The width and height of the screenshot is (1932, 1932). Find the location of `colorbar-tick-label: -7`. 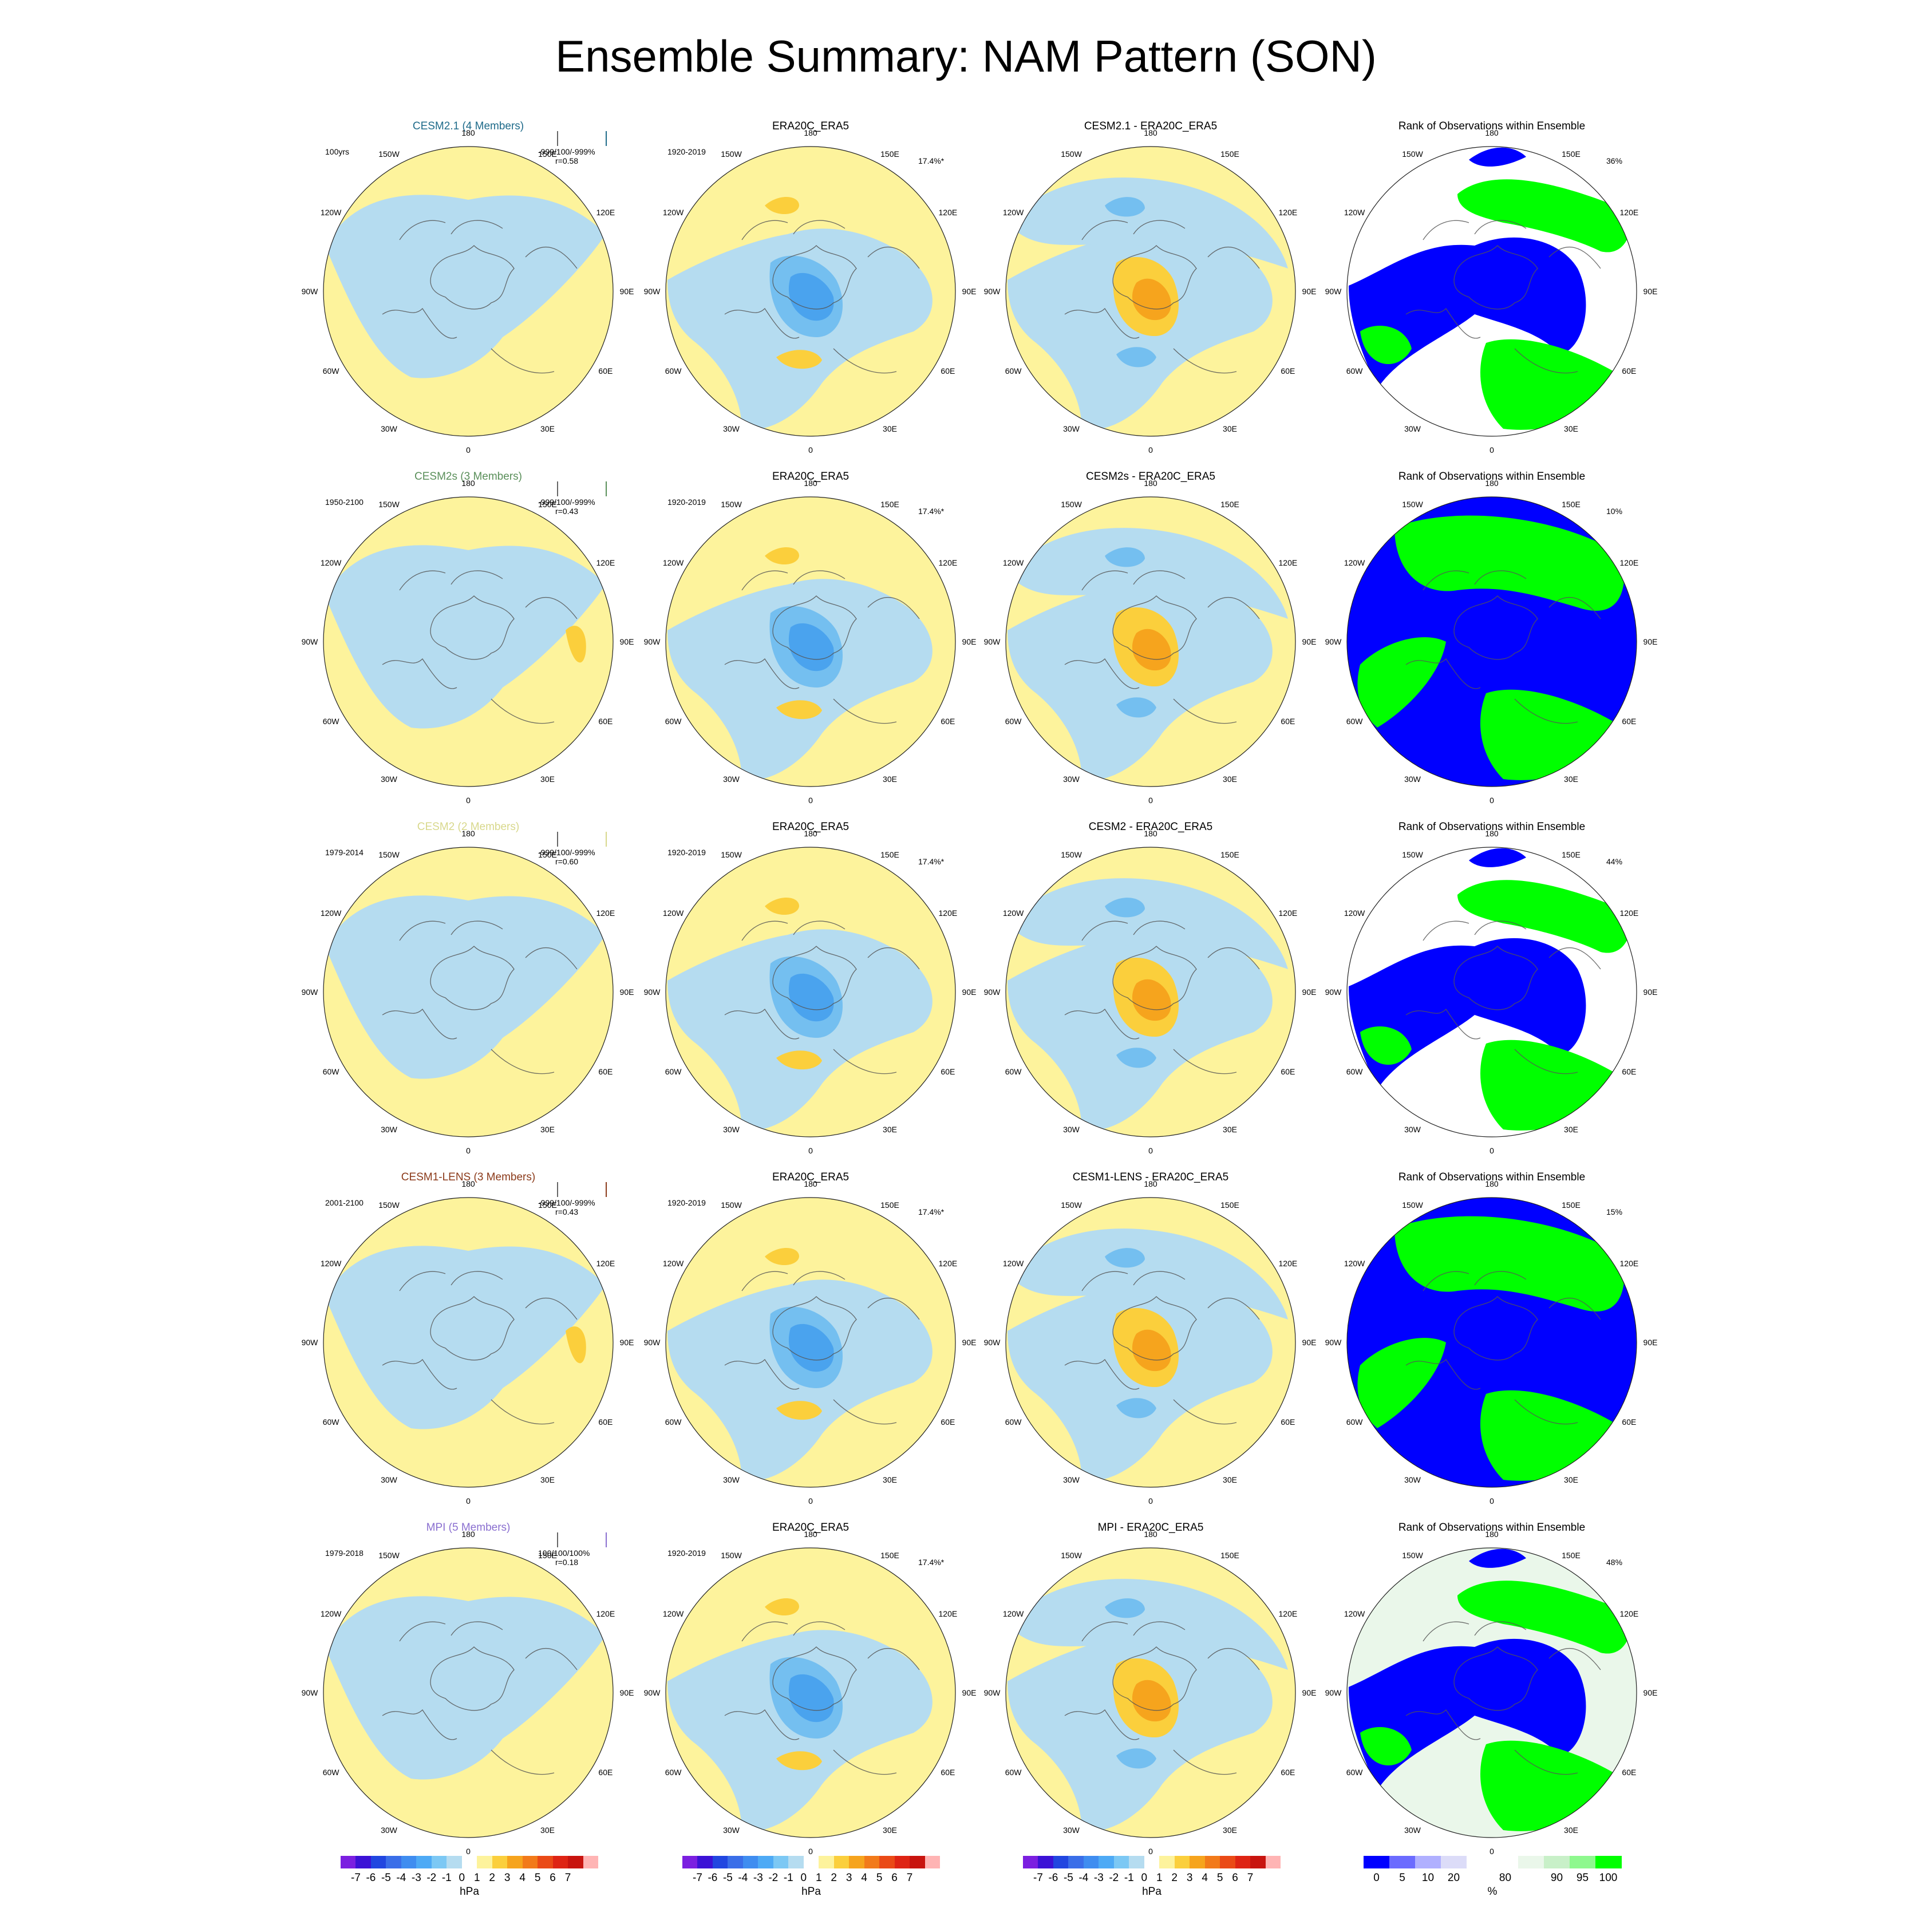

colorbar-tick-label: -7 is located at coordinates (356, 1878).